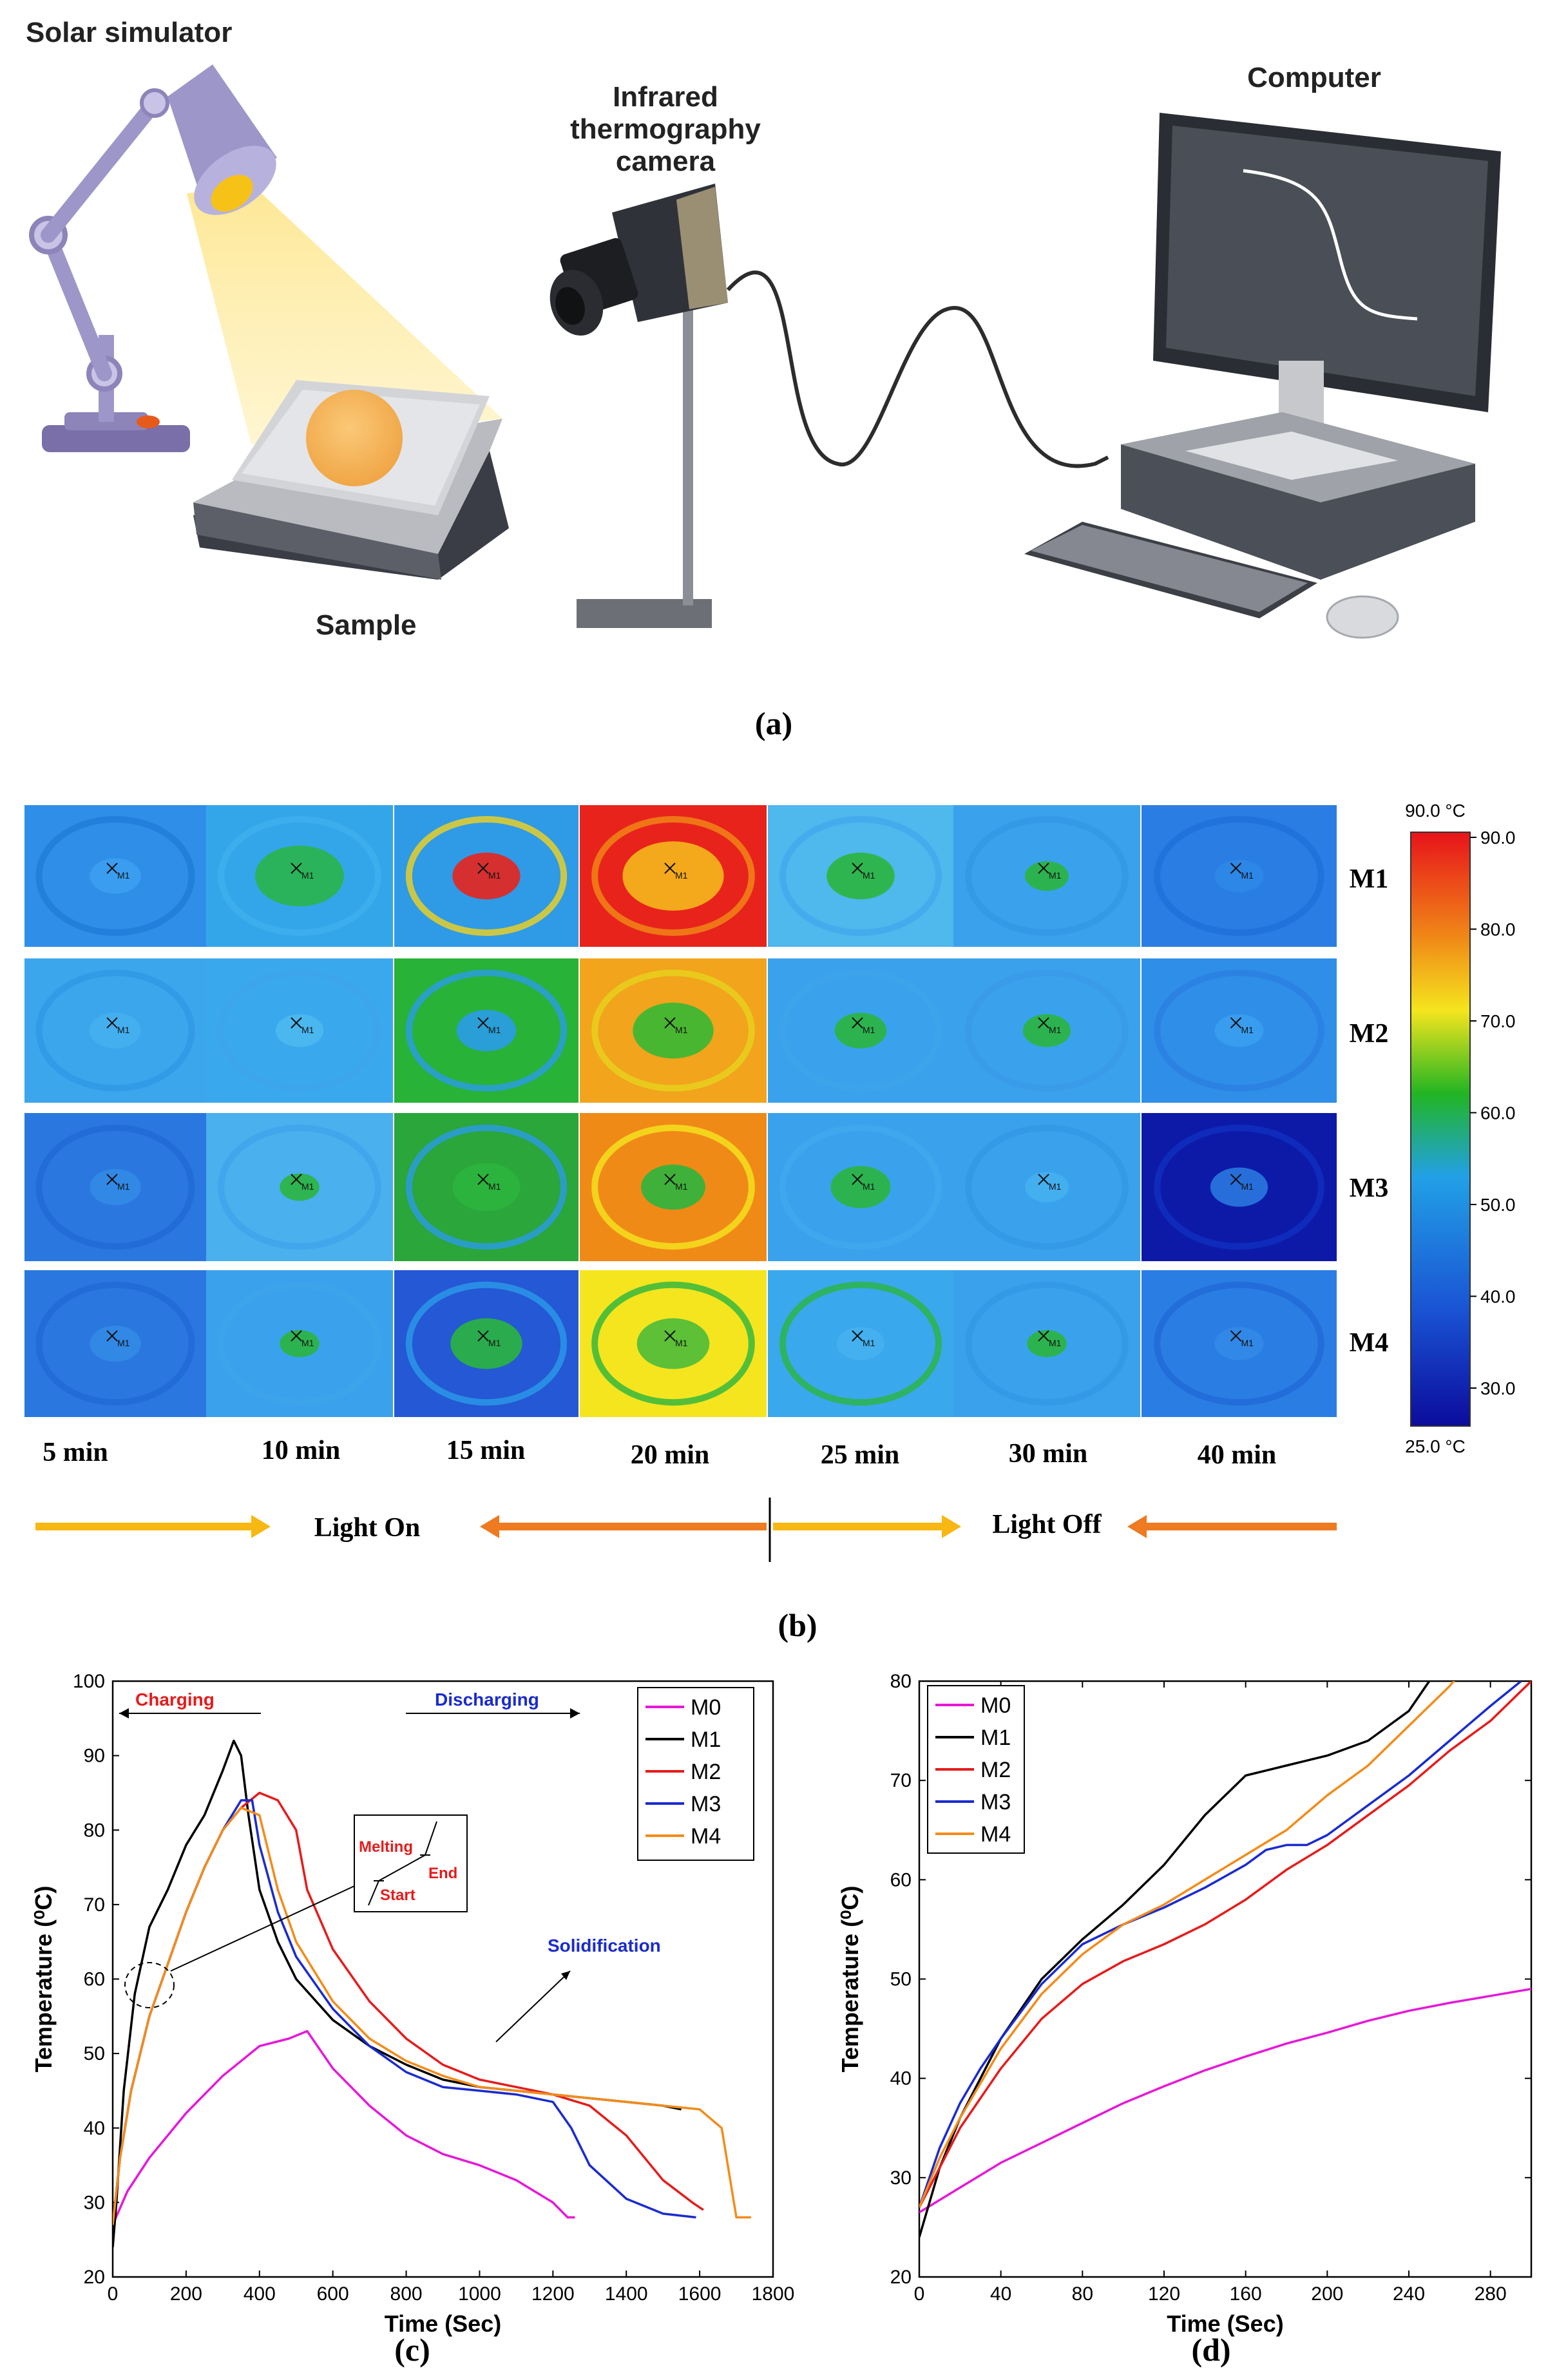 The width and height of the screenshot is (1548, 2380). What do you see at coordinates (486, 1030) in the screenshot?
I see `thermal-image-m2-3: M1` at bounding box center [486, 1030].